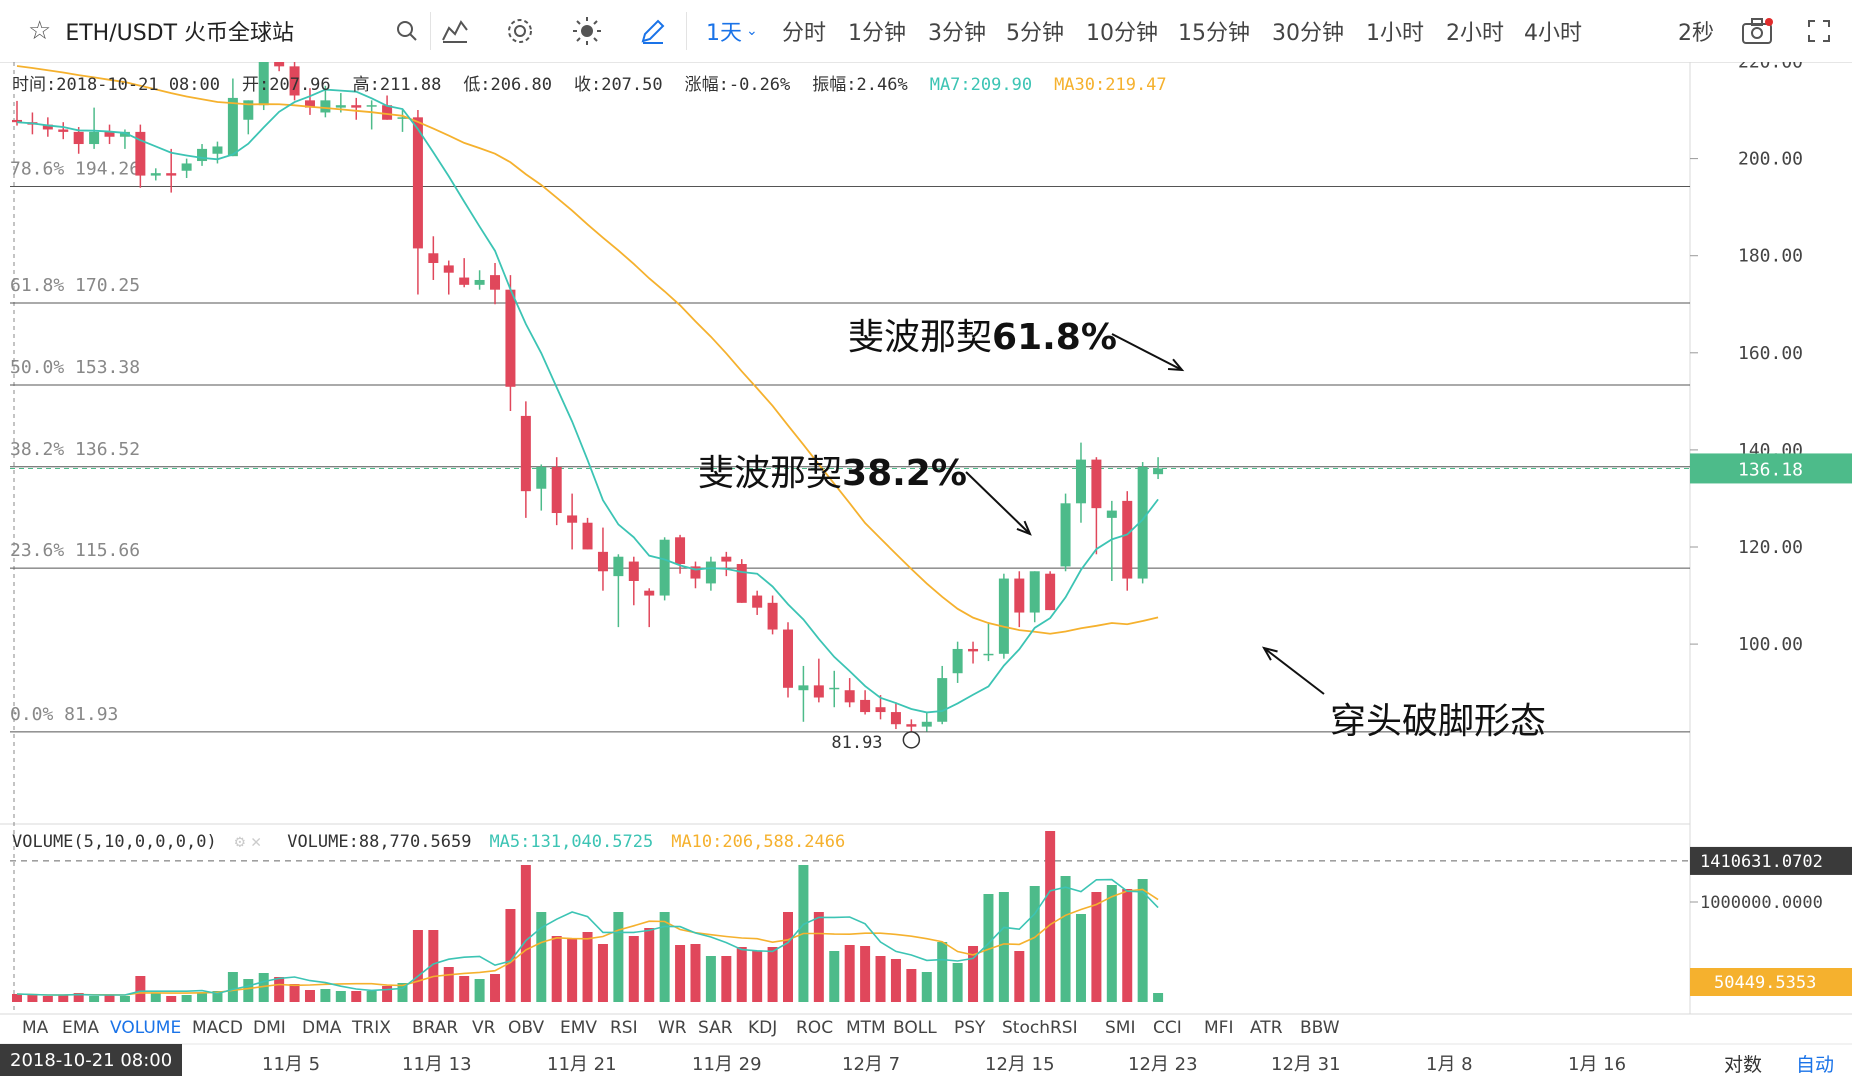  What do you see at coordinates (371, 1028) in the screenshot?
I see `indicator-tab-trix: TRIX` at bounding box center [371, 1028].